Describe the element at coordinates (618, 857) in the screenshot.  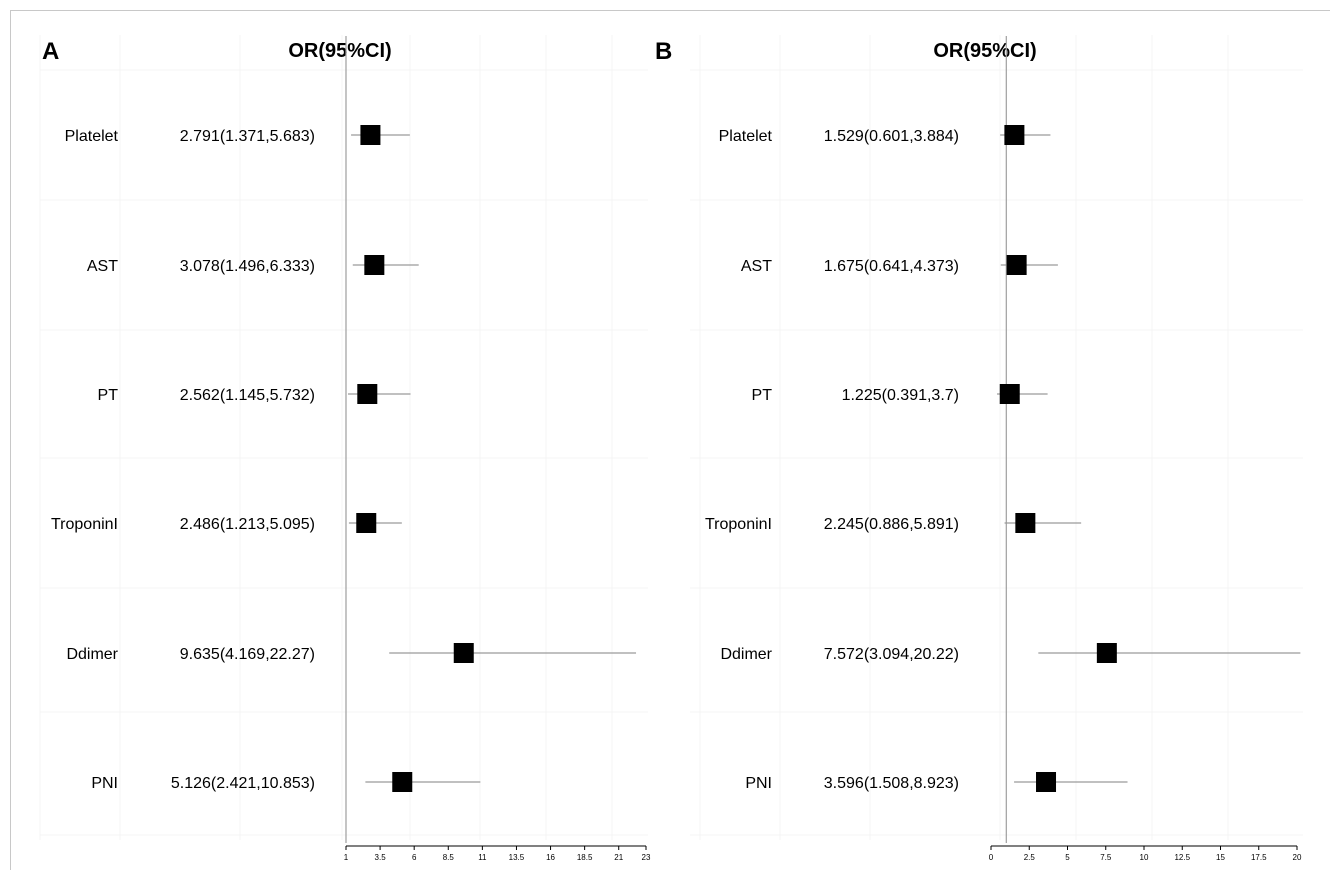
I see `x-tick-label: 21` at that location.